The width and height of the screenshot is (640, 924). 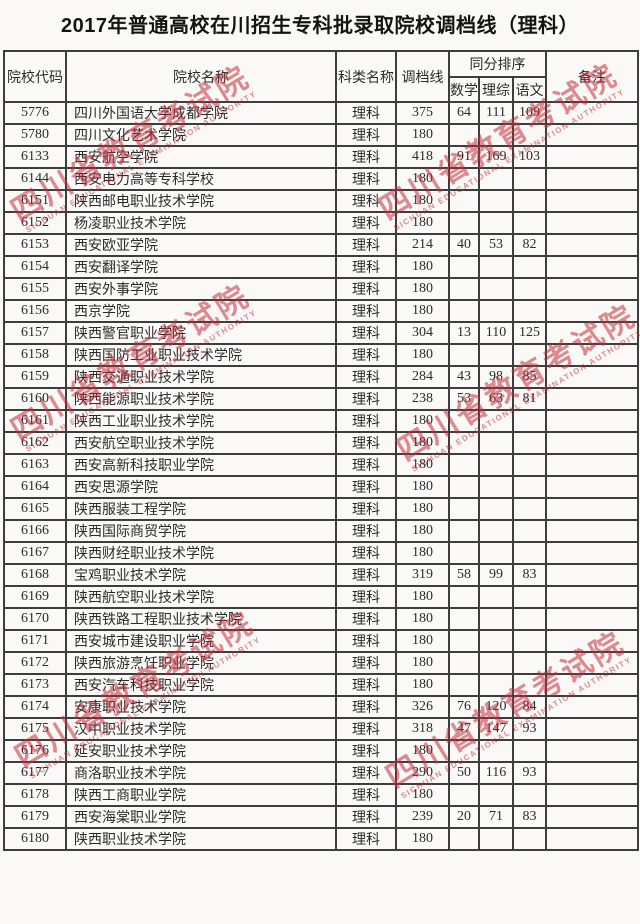 I want to click on table-row: 5776 四川外国语大学成都学院 理科 375 64 111 109, so click(x=321, y=113).